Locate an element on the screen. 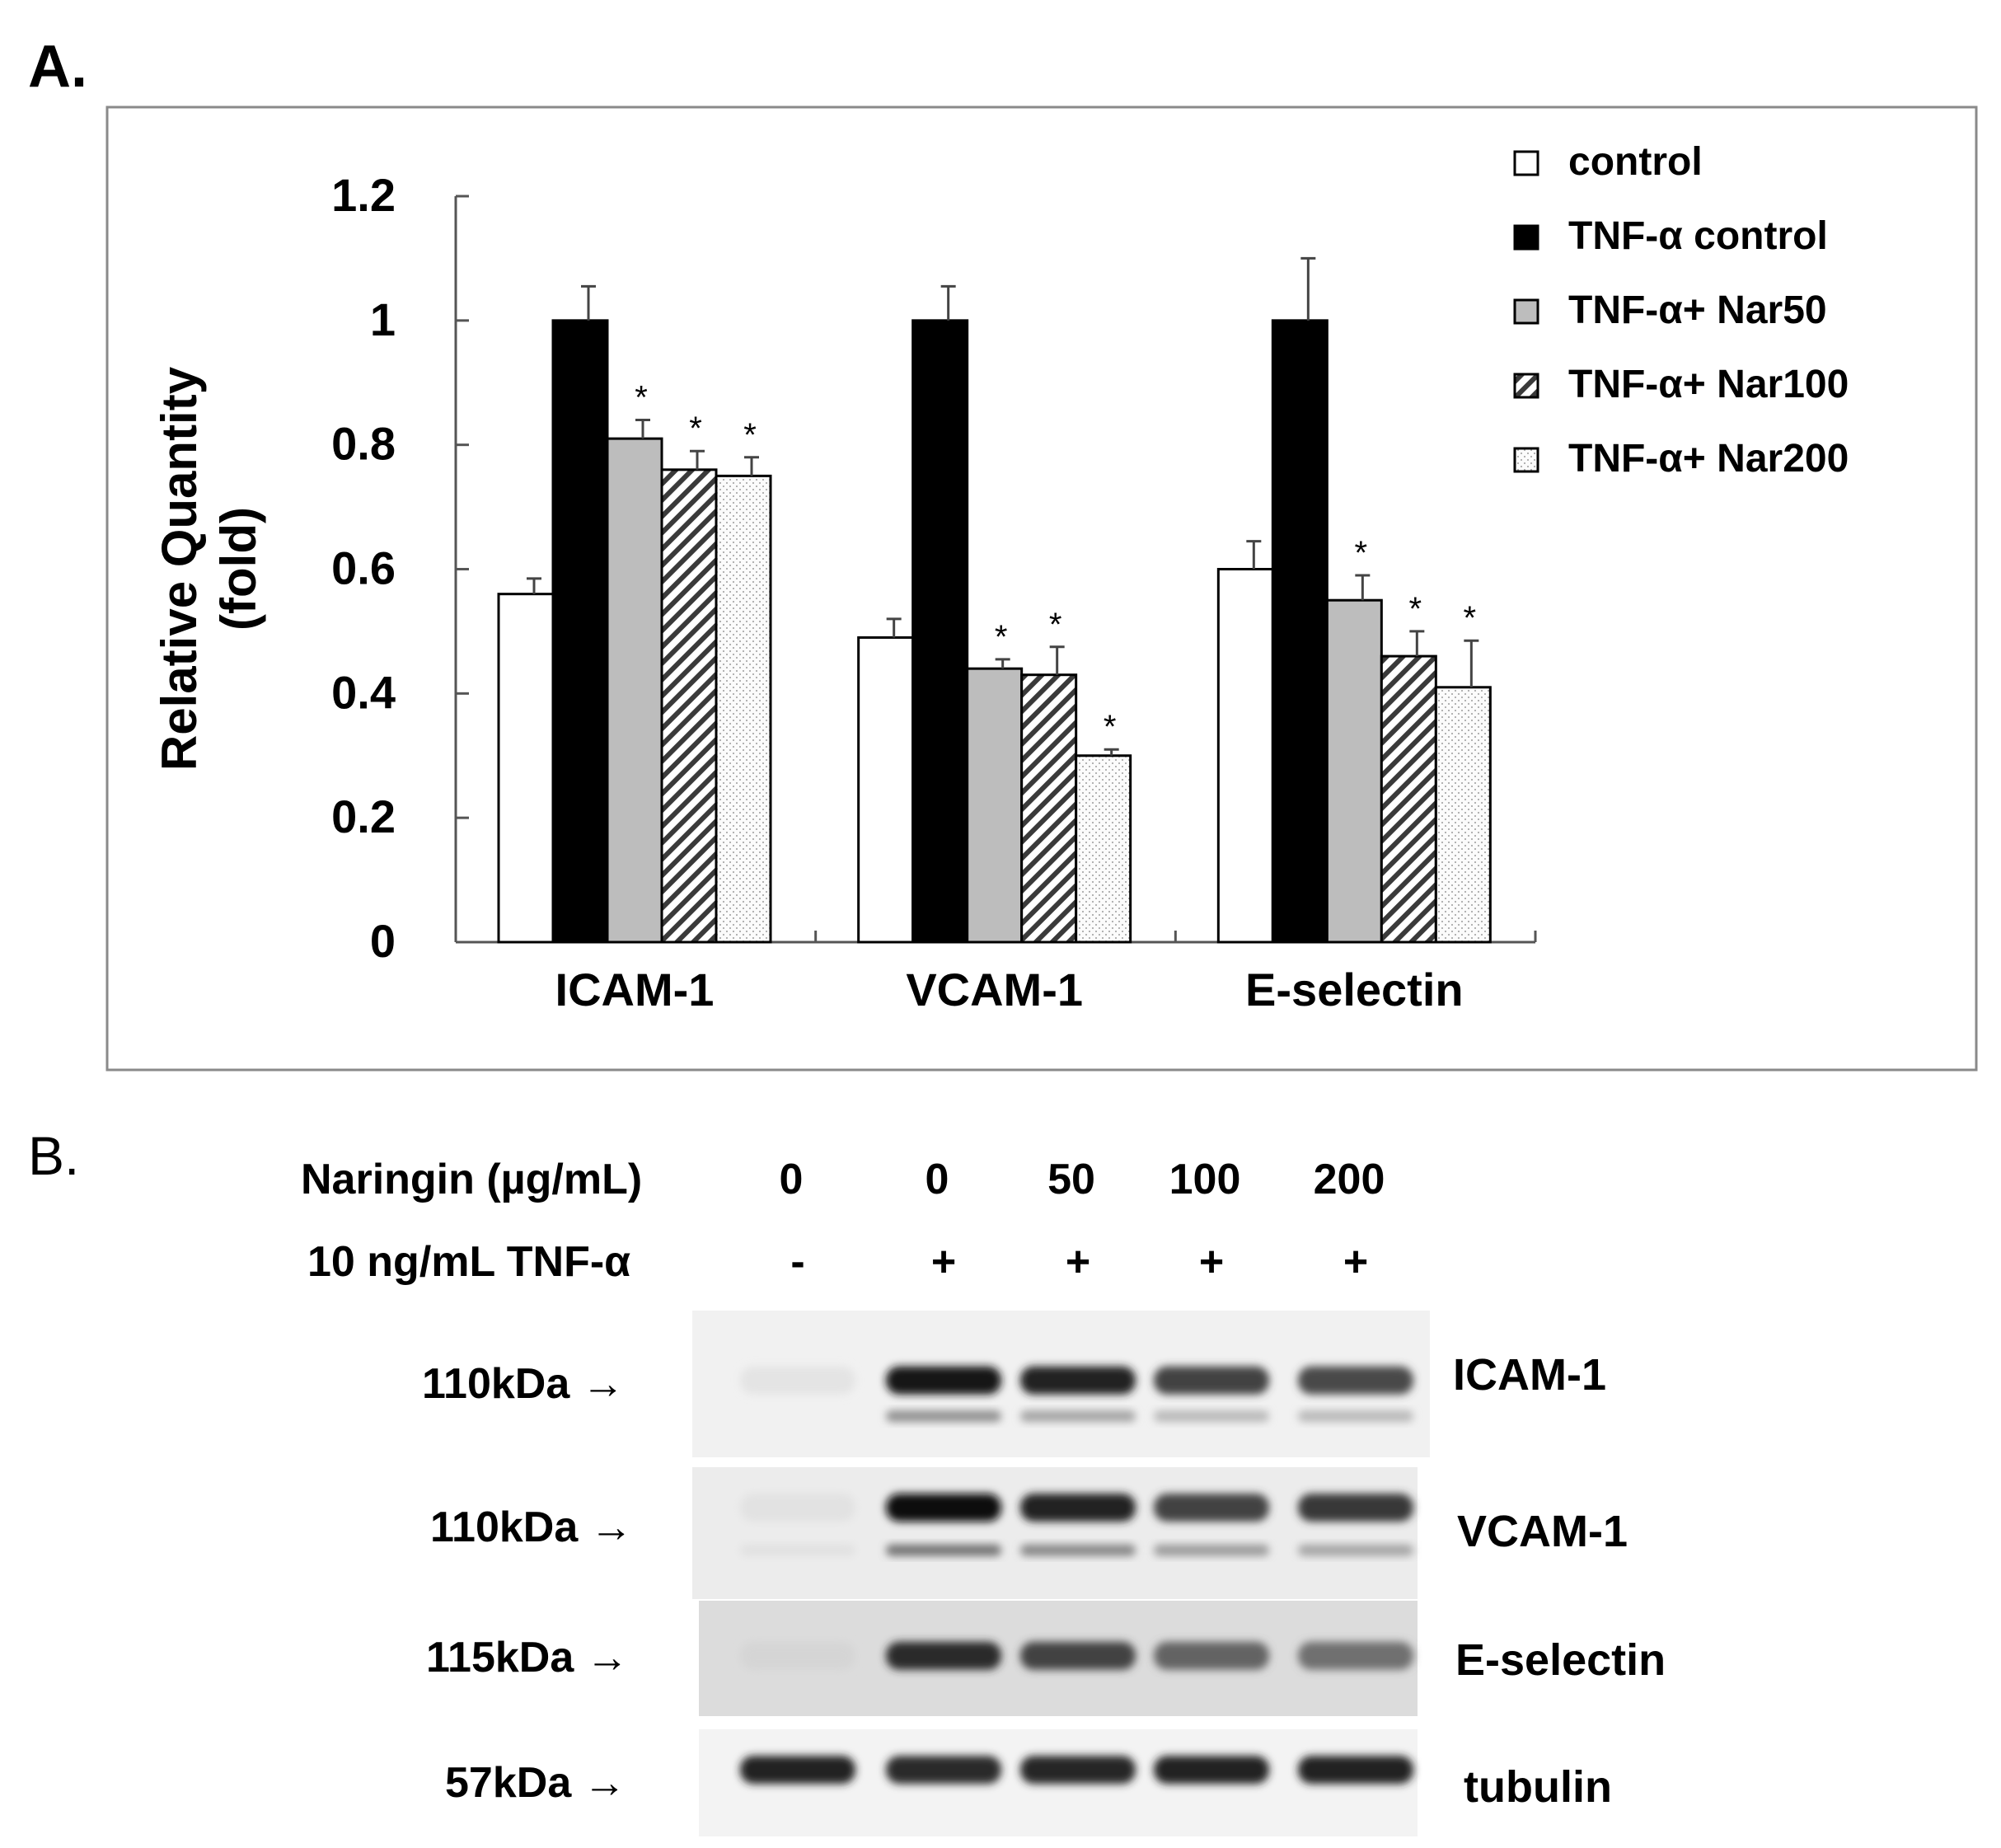 The image size is (2001, 1848). y-tick-label: 0.4 is located at coordinates (363, 692).